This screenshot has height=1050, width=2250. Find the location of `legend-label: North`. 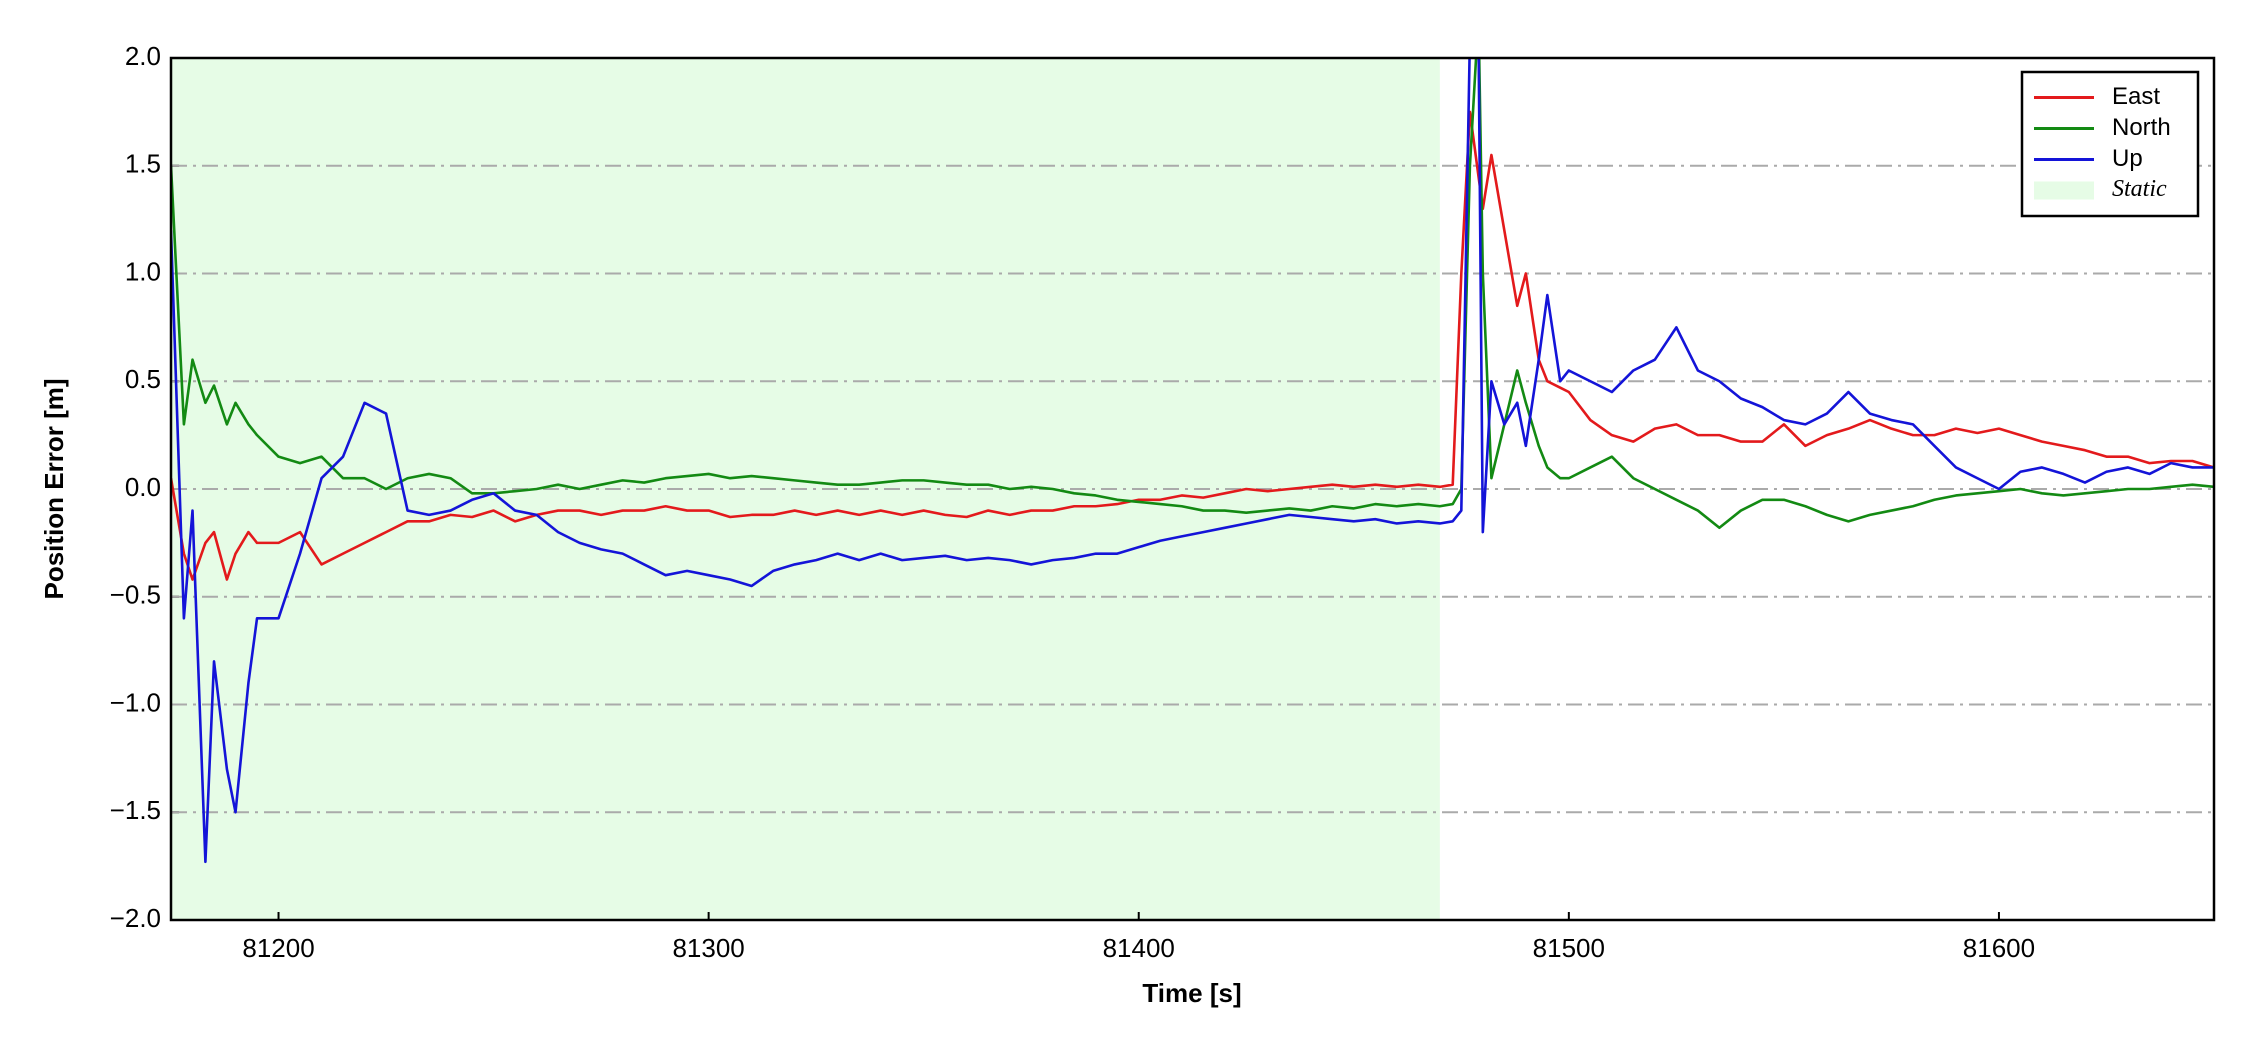

legend-label: North is located at coordinates (2141, 127).